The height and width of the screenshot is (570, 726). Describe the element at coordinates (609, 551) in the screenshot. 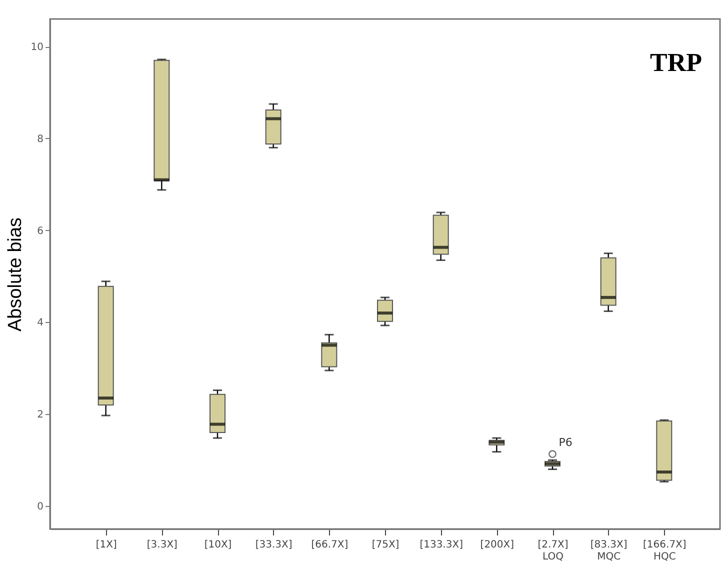

I see `x-tick-label: [83.3X] MQC` at that location.